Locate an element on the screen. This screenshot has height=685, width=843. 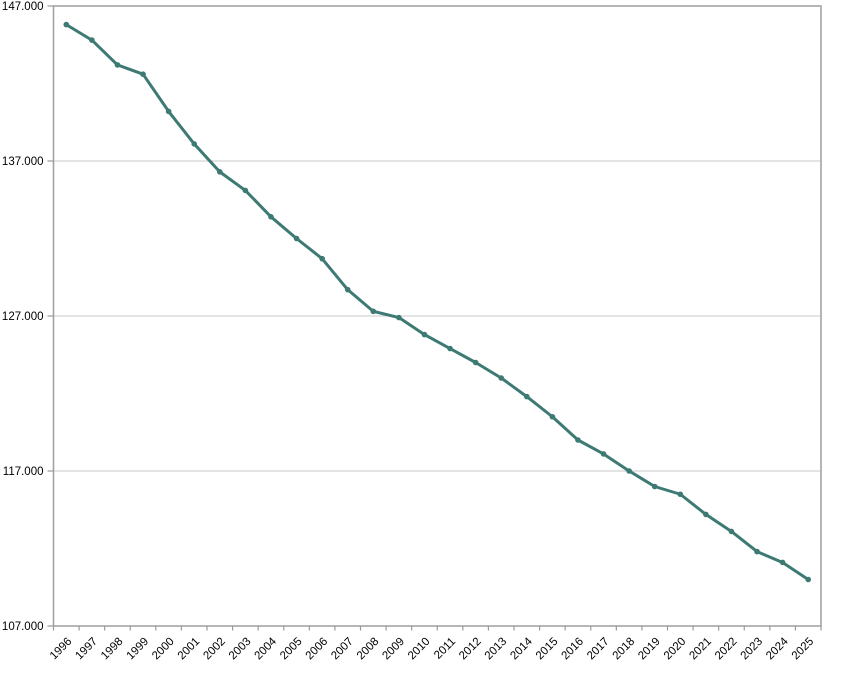
x-axis-label: 2021 is located at coordinates (700, 649).